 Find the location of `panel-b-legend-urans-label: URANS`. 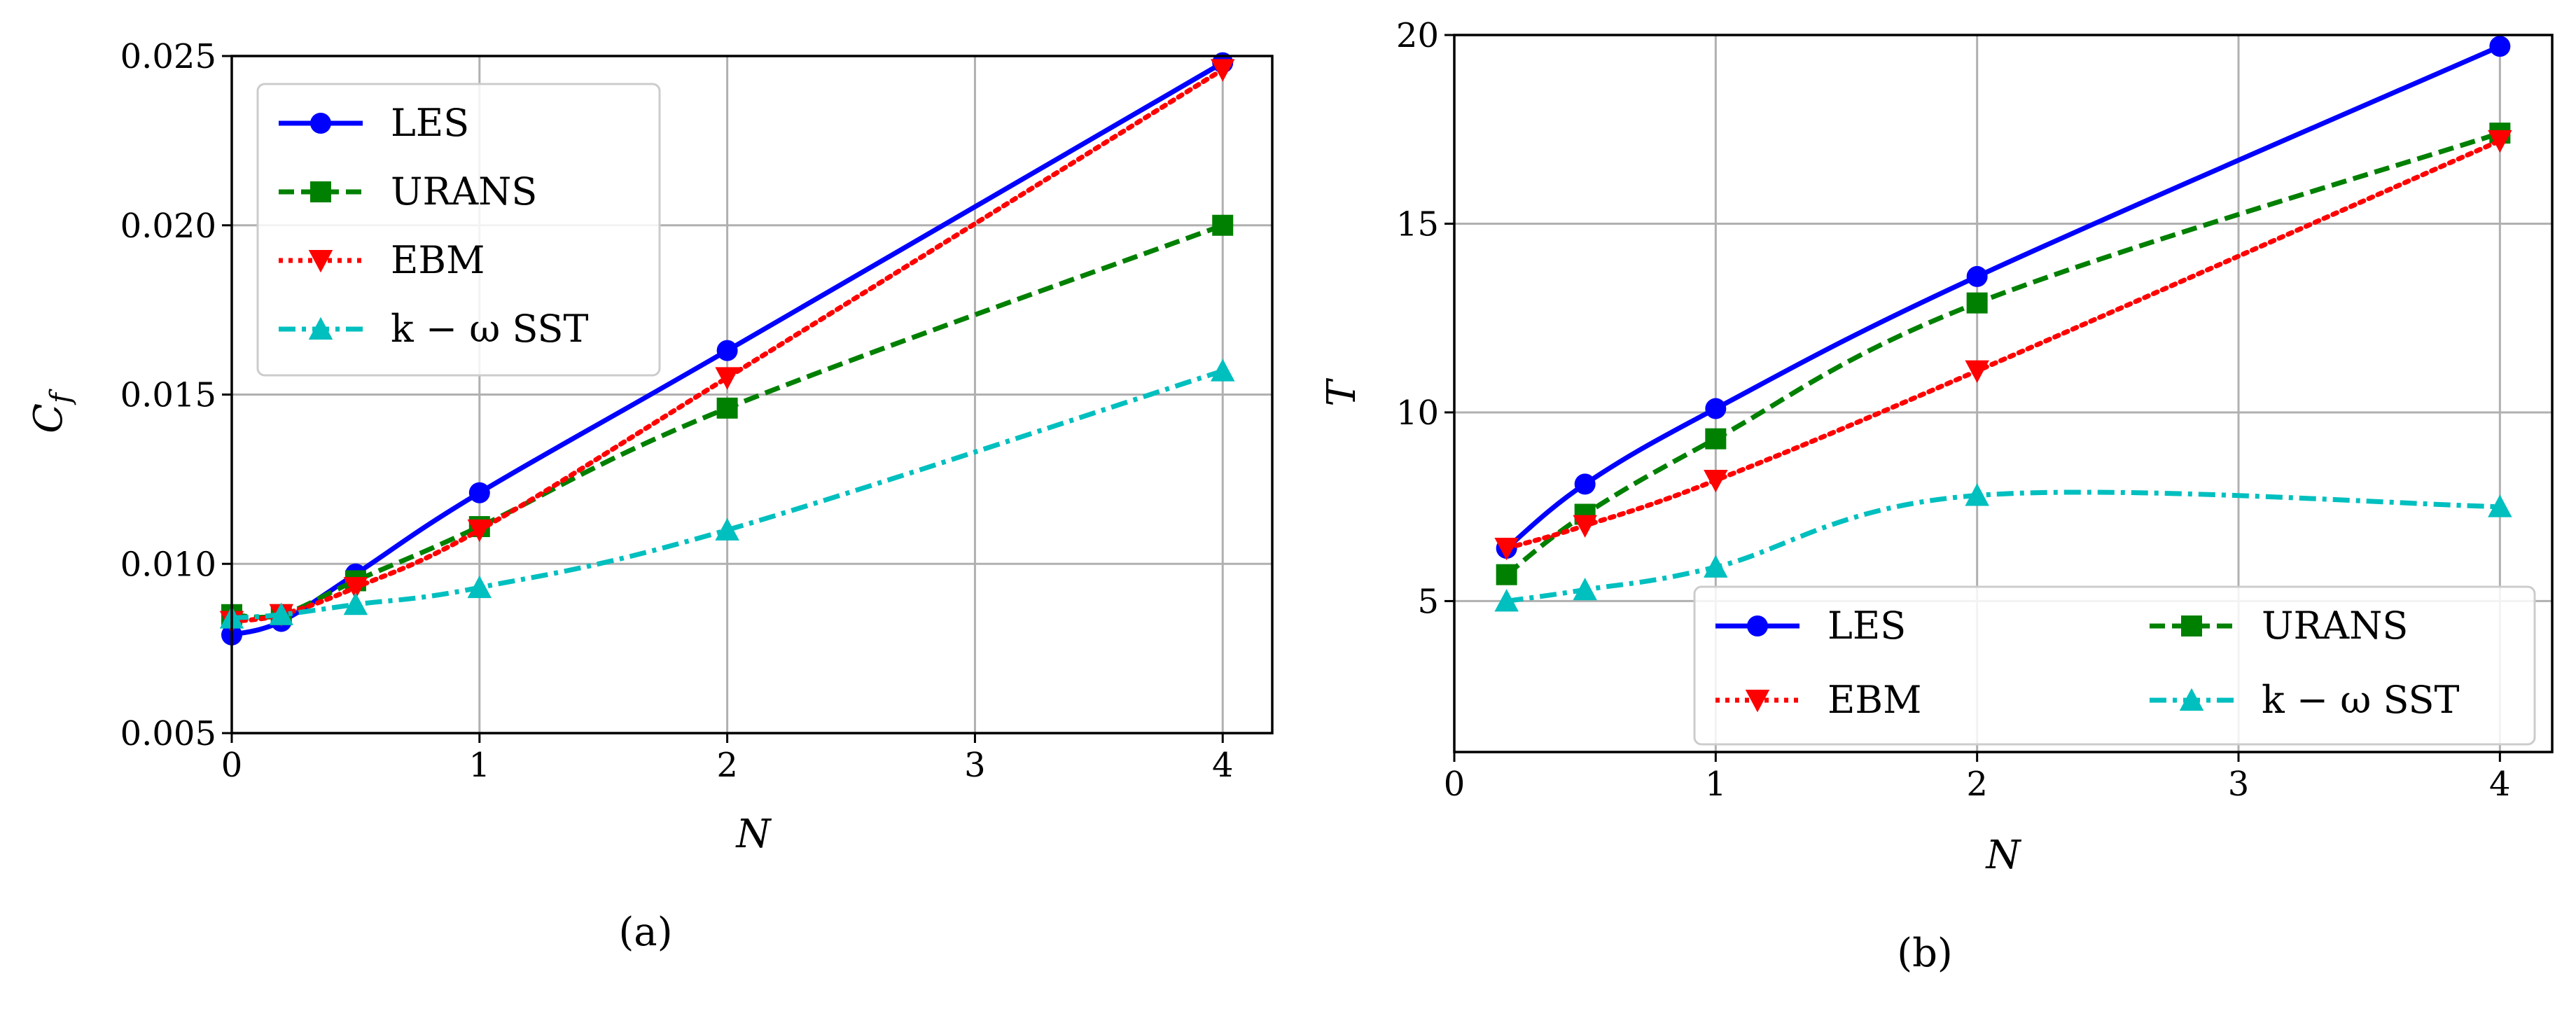

panel-b-legend-urans-label: URANS is located at coordinates (2335, 626).